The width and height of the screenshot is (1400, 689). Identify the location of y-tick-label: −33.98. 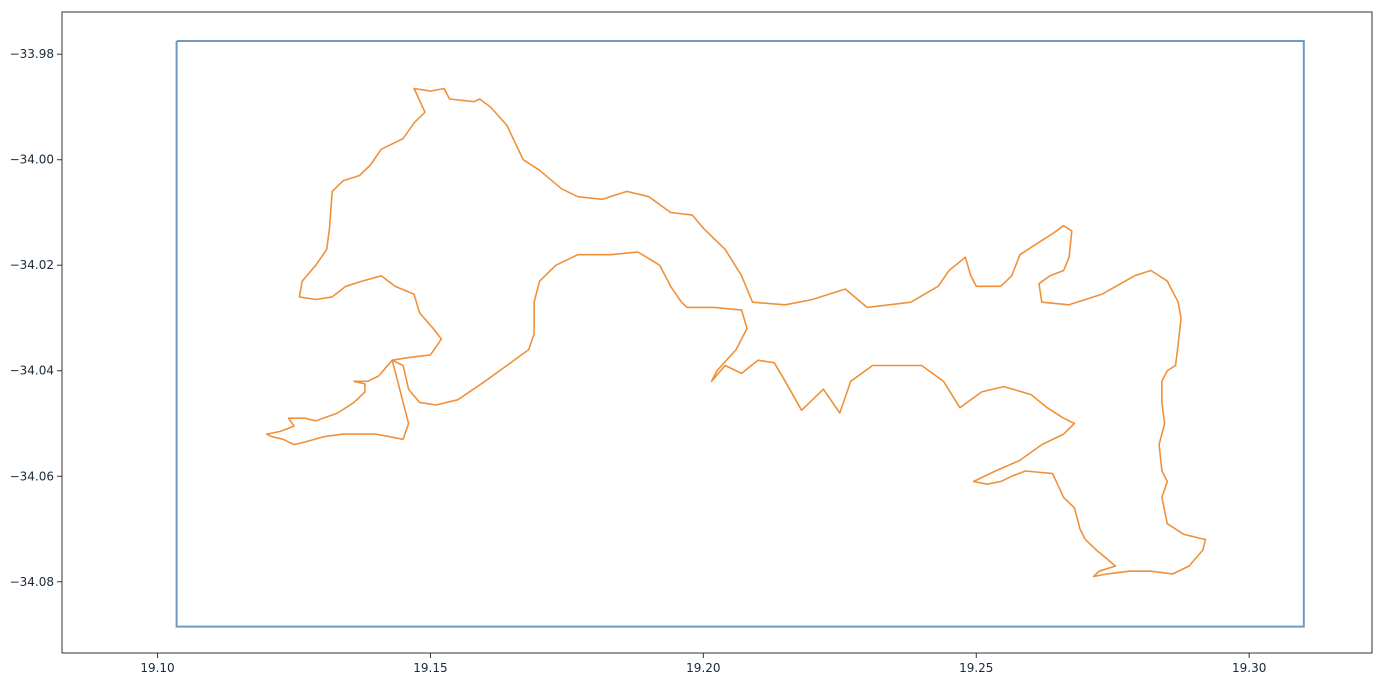
(32, 54).